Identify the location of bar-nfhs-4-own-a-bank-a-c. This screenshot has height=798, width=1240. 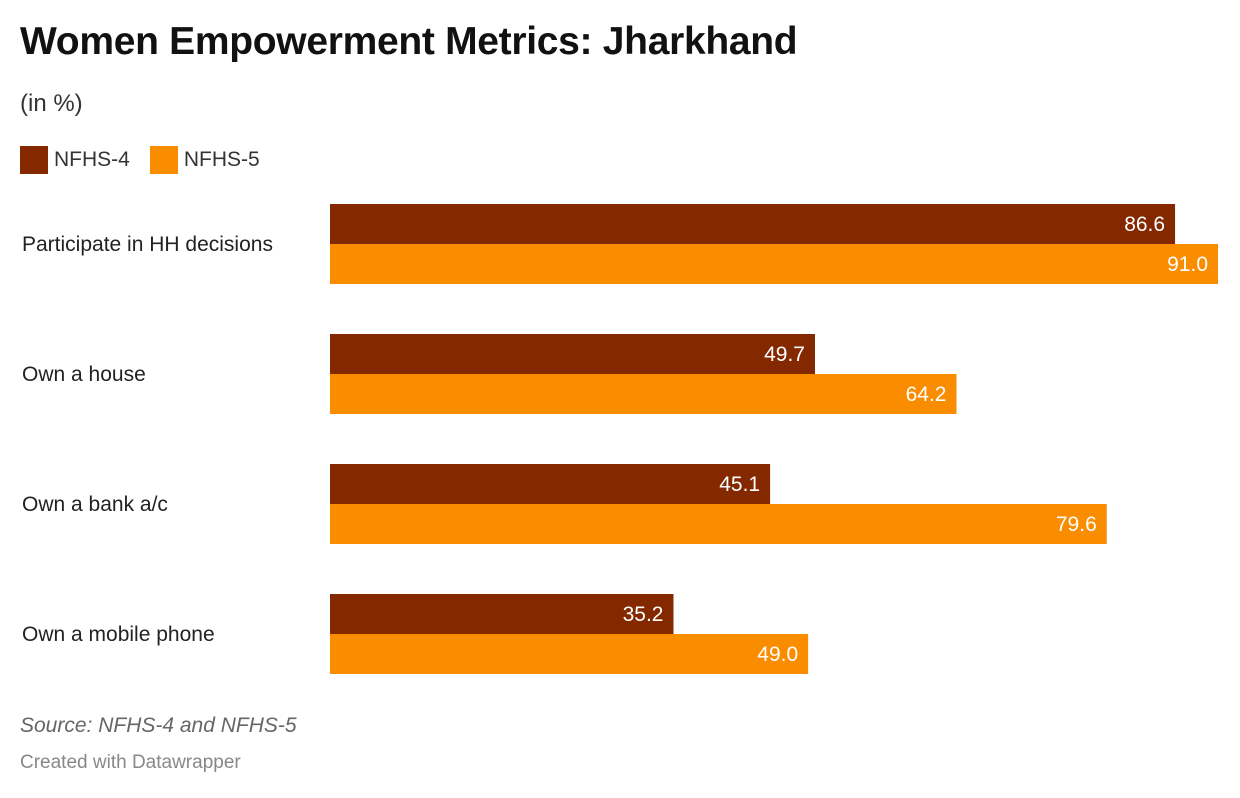
(550, 484).